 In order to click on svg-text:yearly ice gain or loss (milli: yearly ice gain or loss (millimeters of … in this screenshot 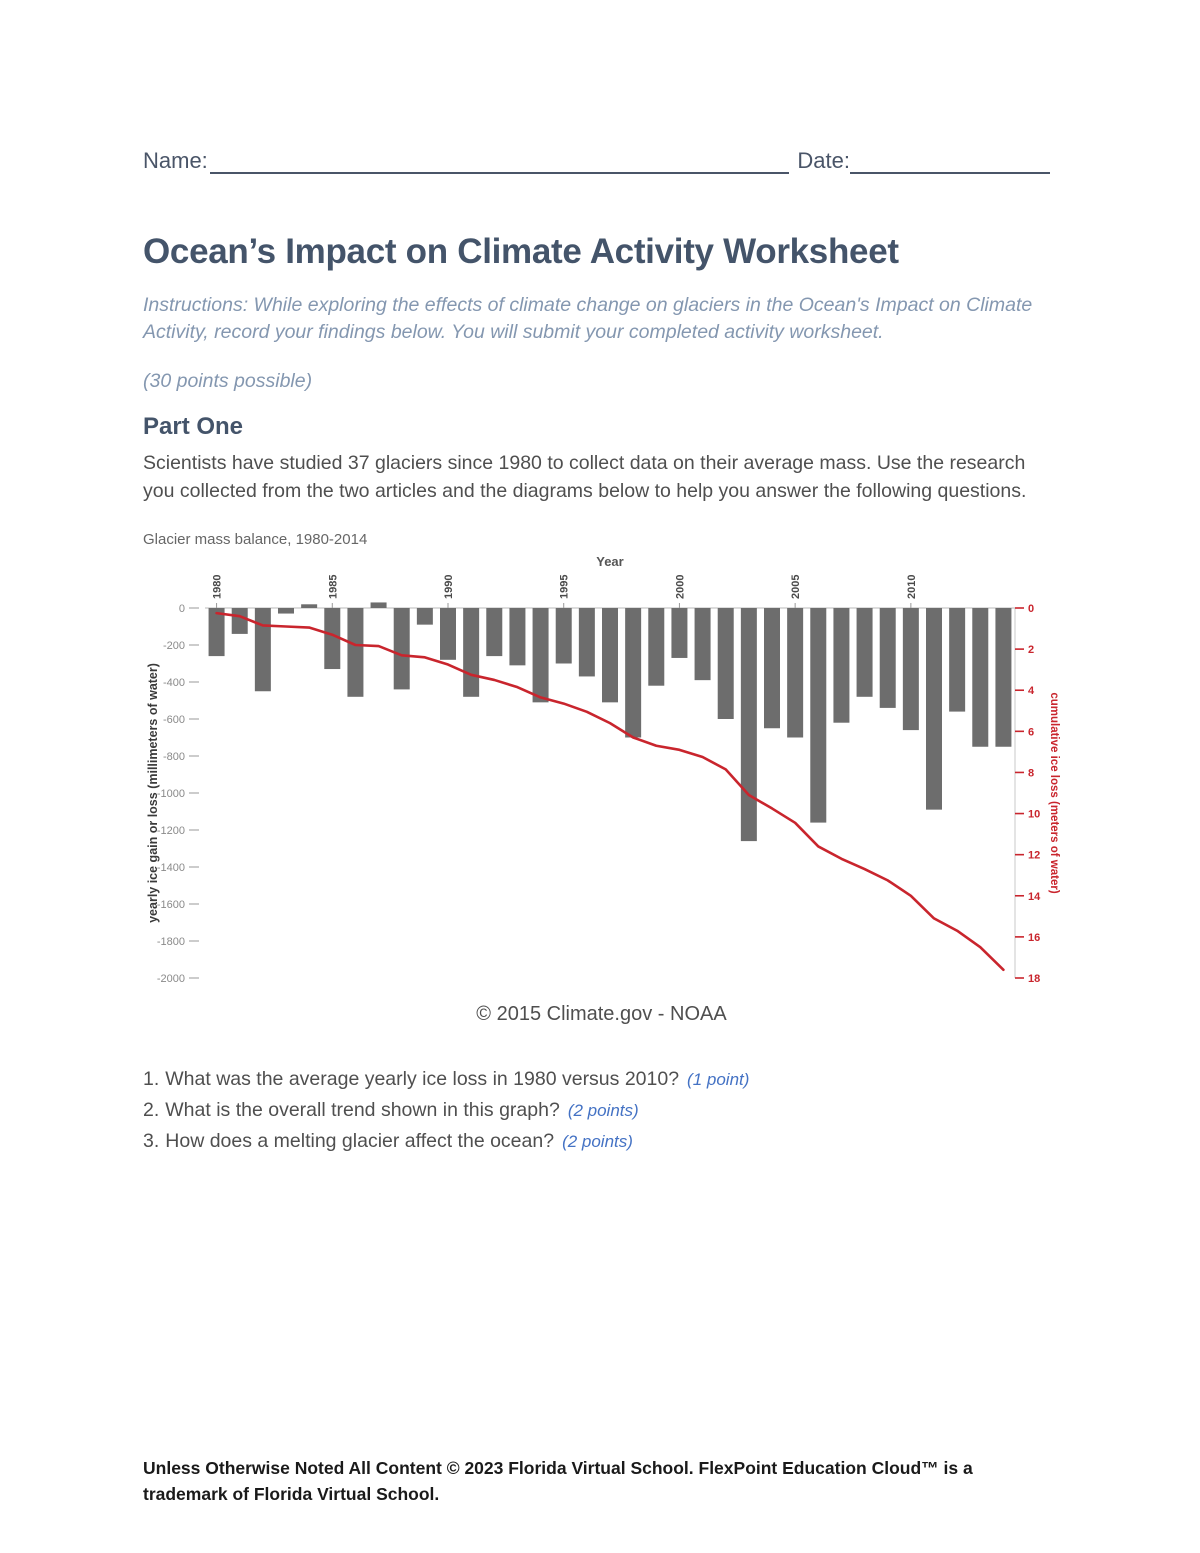, I will do `click(153, 793)`.